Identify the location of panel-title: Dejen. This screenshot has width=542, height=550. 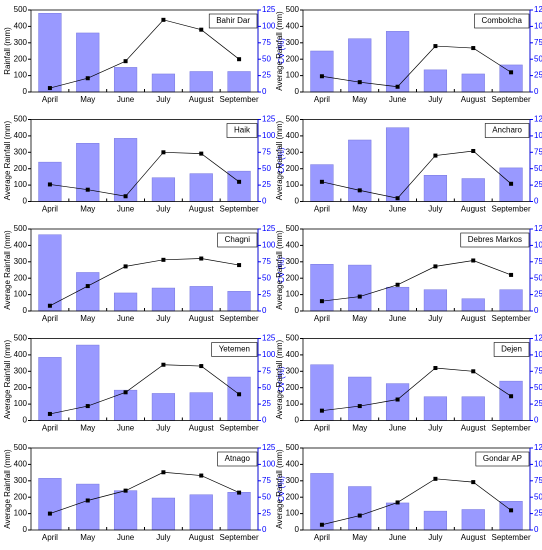
(511, 349).